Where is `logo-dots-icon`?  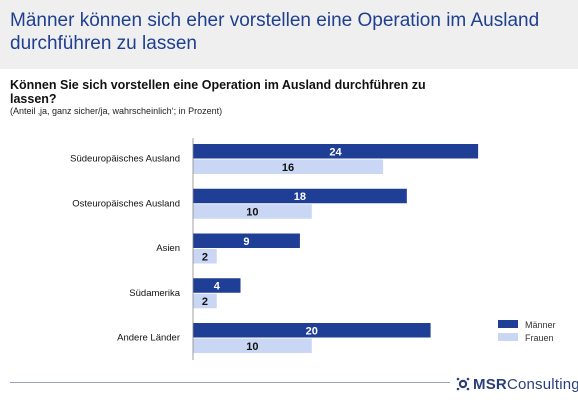
logo-dots-icon is located at coordinates (463, 384).